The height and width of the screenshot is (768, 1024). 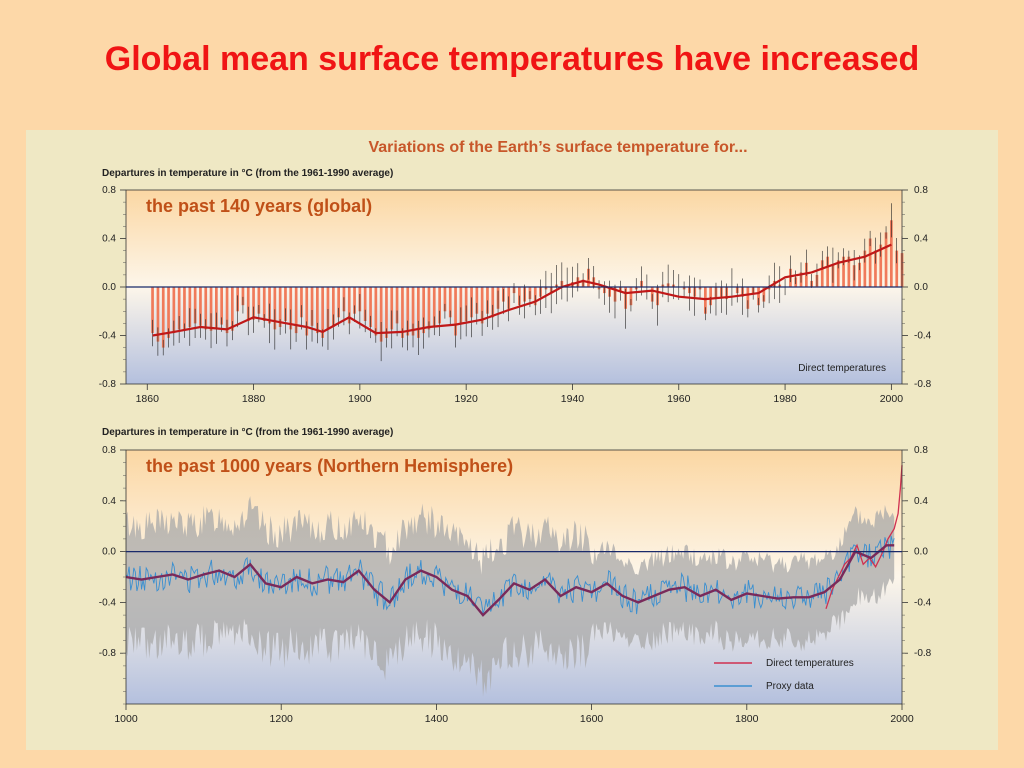 What do you see at coordinates (108, 602) in the screenshot?
I see `panel2-ytick-label-left: -0.4` at bounding box center [108, 602].